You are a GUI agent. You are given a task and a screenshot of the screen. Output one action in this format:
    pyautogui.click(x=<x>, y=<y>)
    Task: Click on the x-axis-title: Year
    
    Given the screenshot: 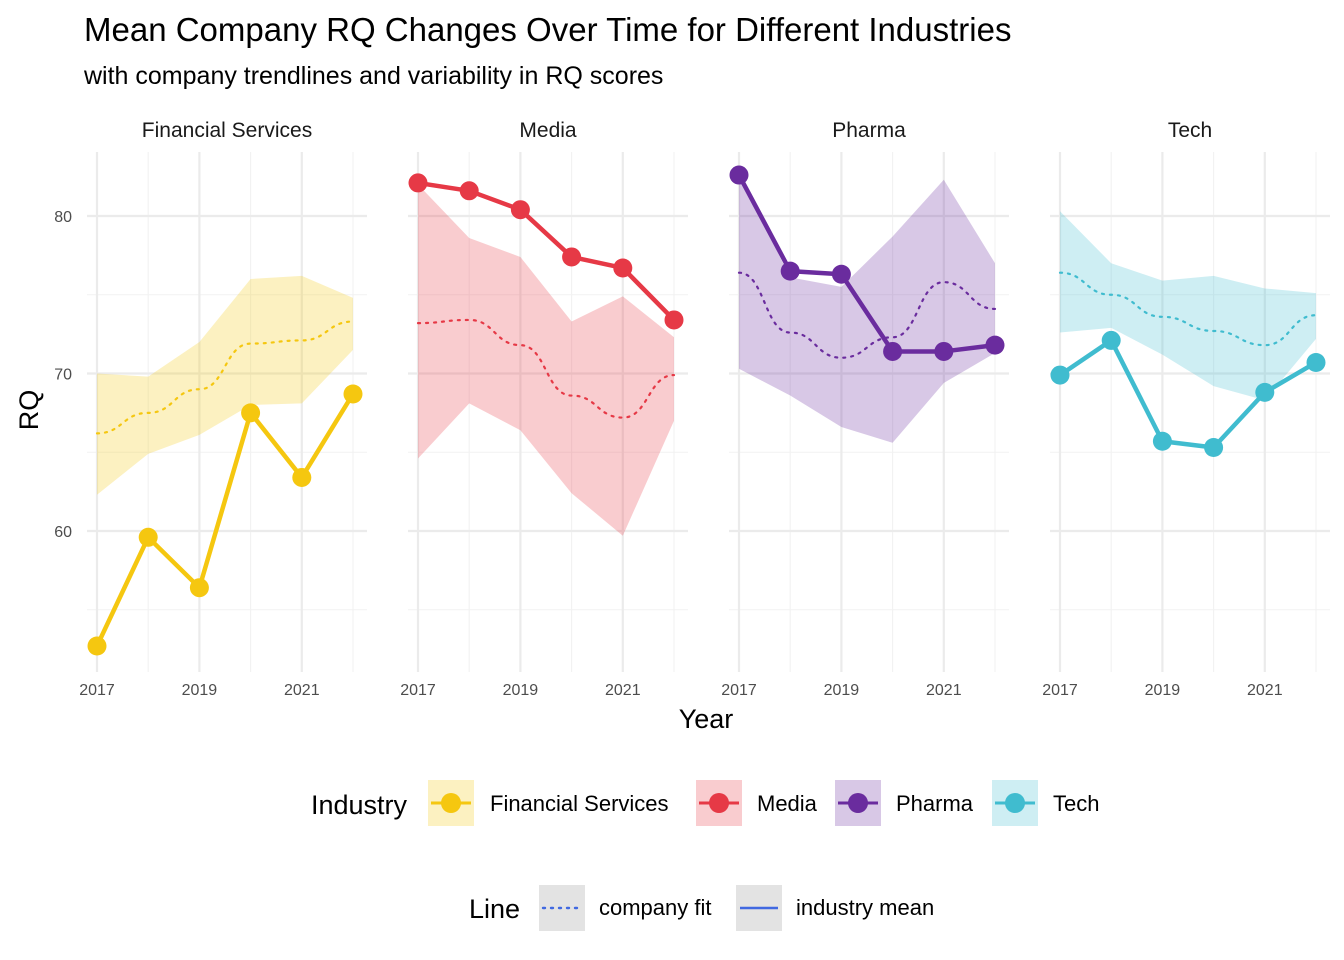 What is the action you would take?
    pyautogui.click(x=706, y=719)
    